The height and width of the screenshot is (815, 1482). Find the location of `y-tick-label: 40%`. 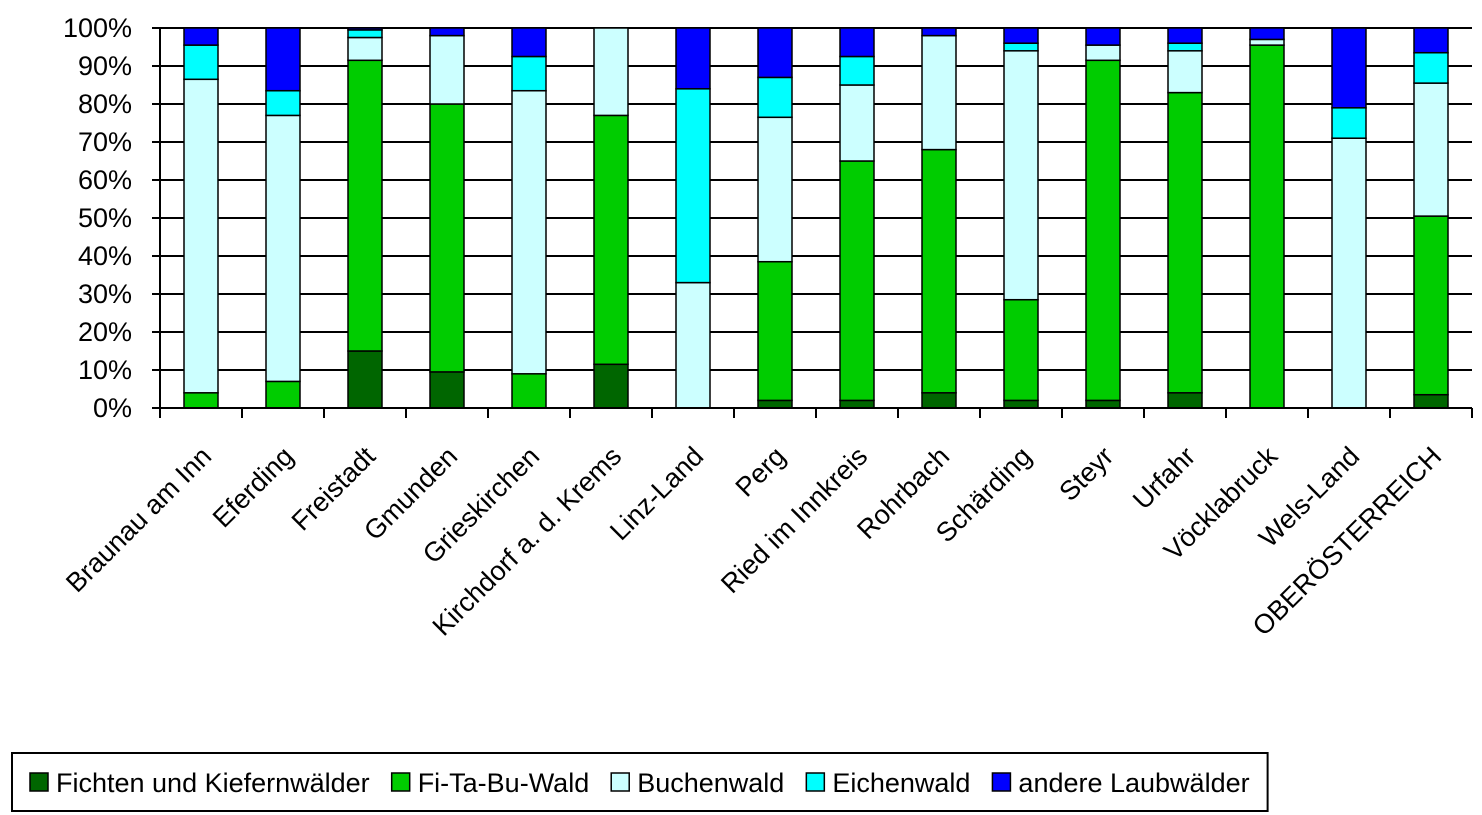

y-tick-label: 40% is located at coordinates (105, 256).